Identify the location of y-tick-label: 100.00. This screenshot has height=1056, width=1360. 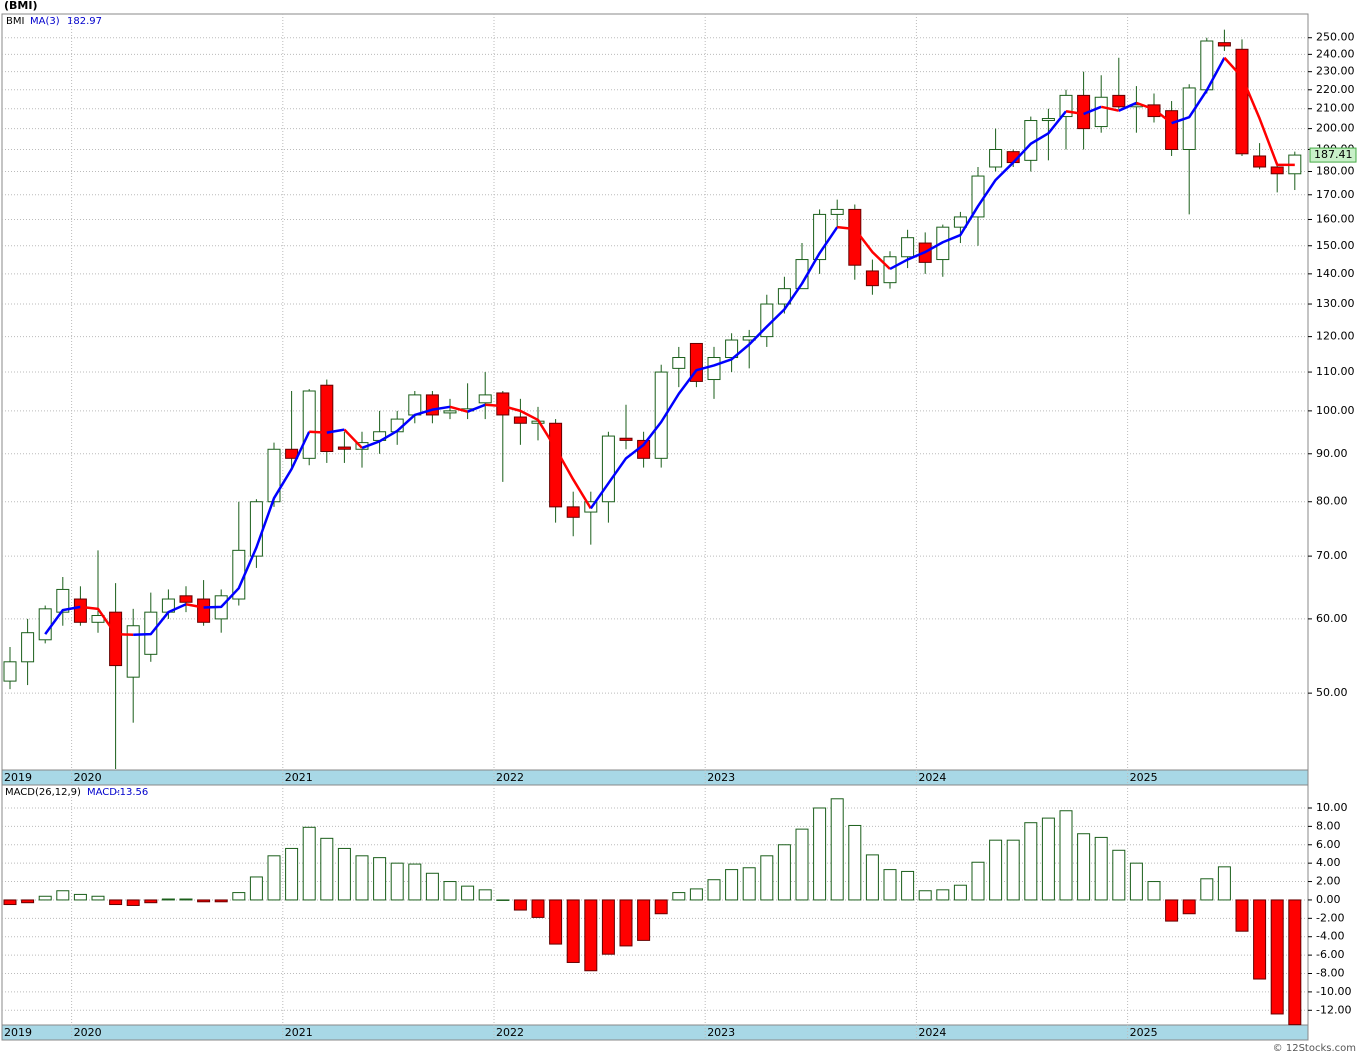
(1335, 410).